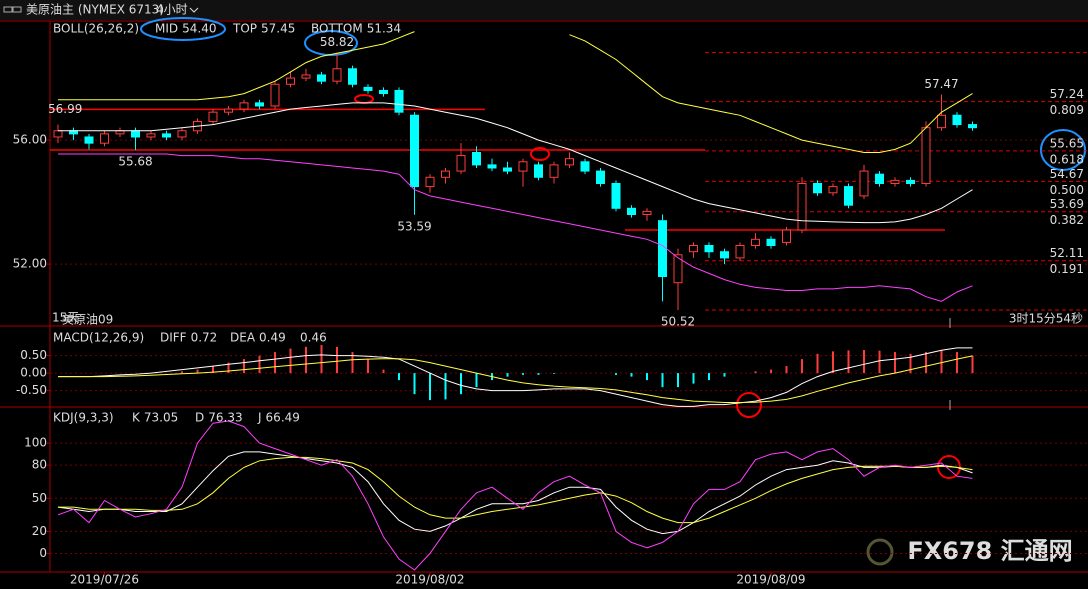 Image resolution: width=1088 pixels, height=589 pixels. Describe the element at coordinates (30, 140) in the screenshot. I see `y-tick-label: 56.00` at that location.